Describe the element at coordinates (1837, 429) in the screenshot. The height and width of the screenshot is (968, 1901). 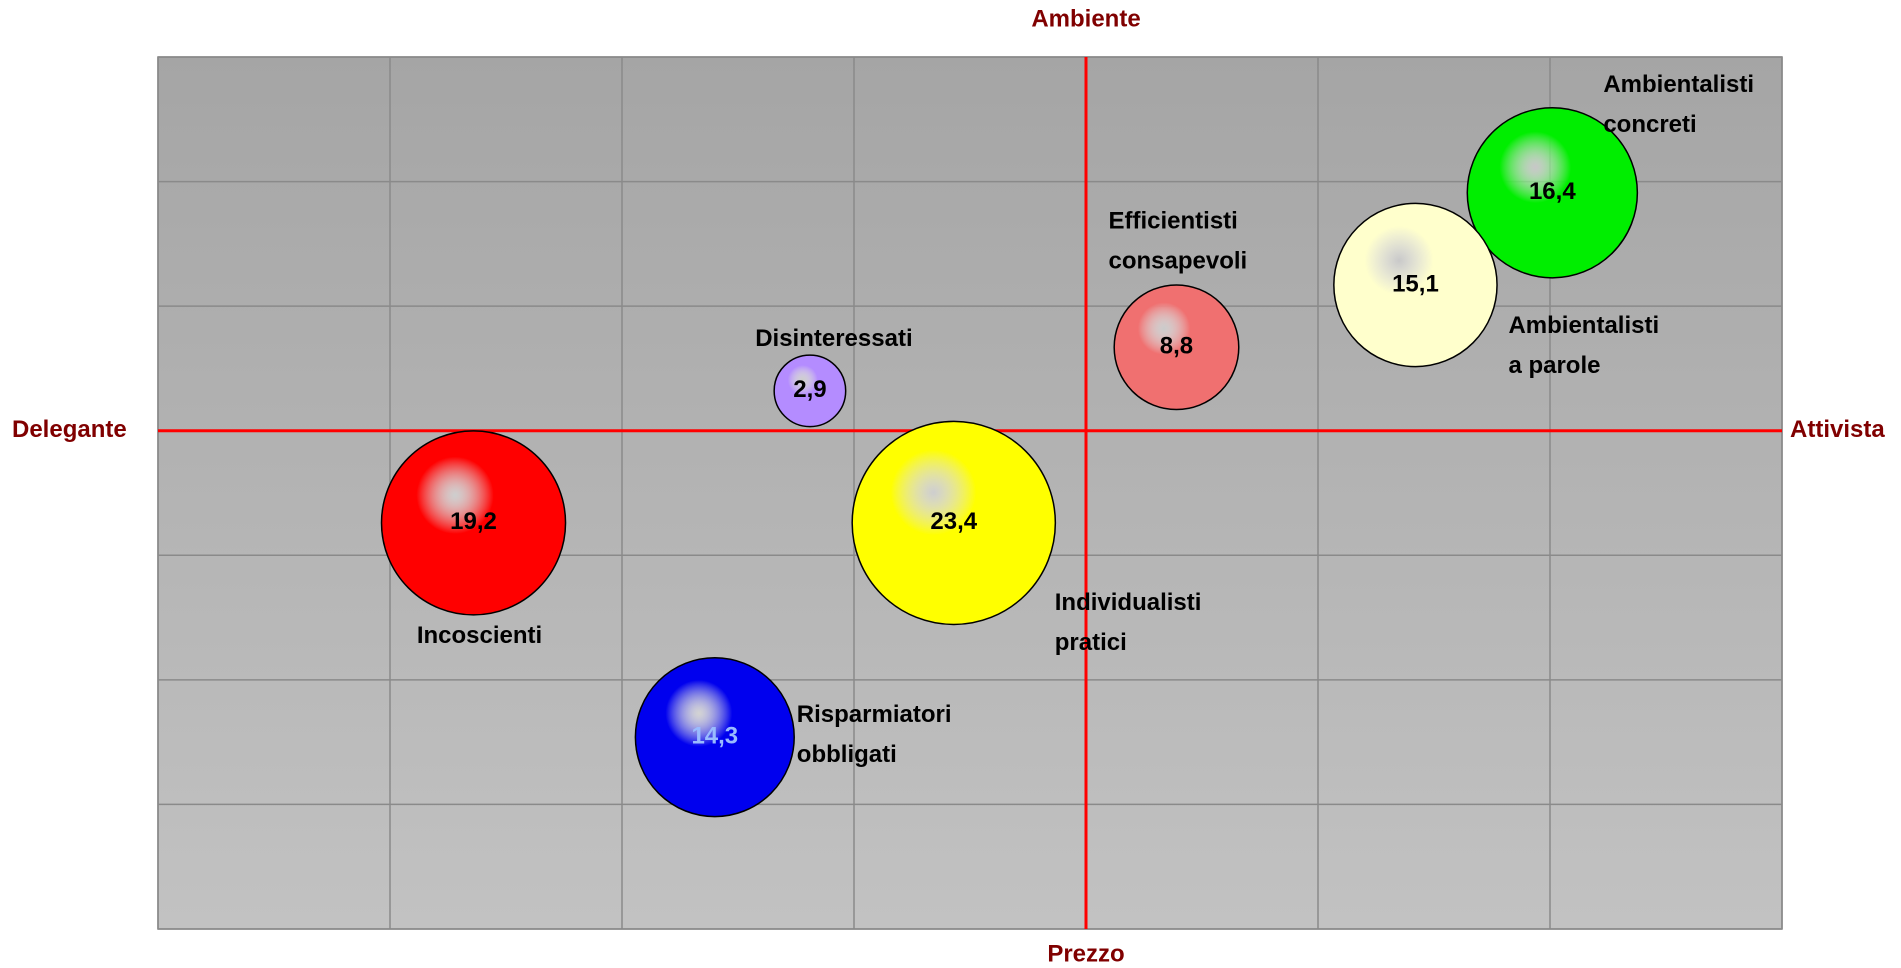
I see `axis-label: Attivista` at that location.